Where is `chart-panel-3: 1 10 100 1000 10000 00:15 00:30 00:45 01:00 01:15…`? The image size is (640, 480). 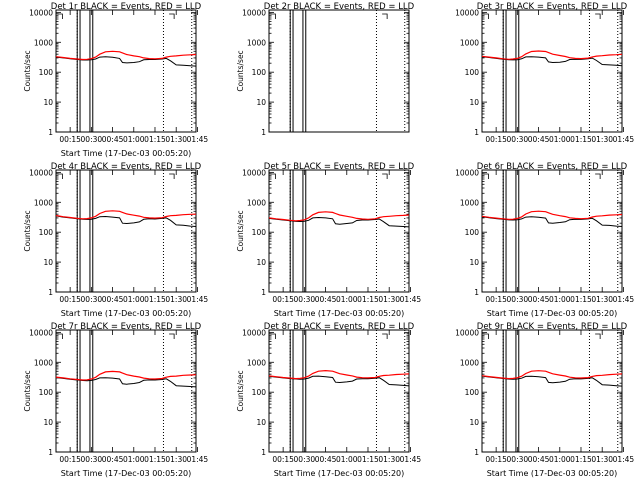 chart-panel-3: 1 10 100 1000 10000 00:15 00:30 00:45 01:00 01:15… is located at coordinates (544, 73).